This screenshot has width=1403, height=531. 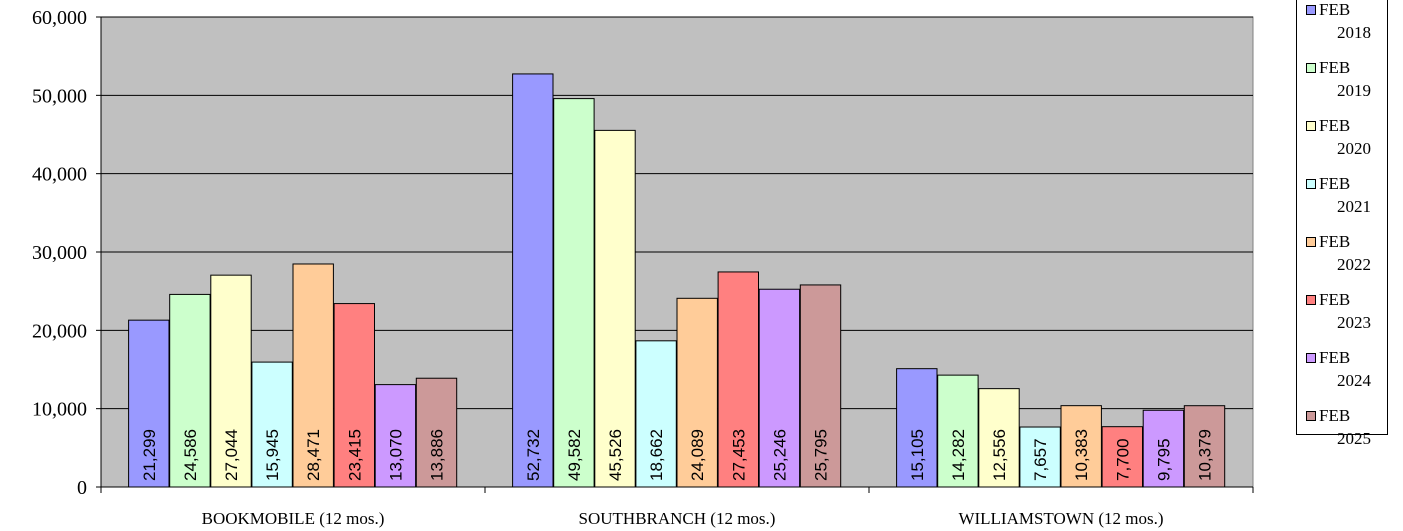 I want to click on data-label: 27,044, so click(x=231, y=455).